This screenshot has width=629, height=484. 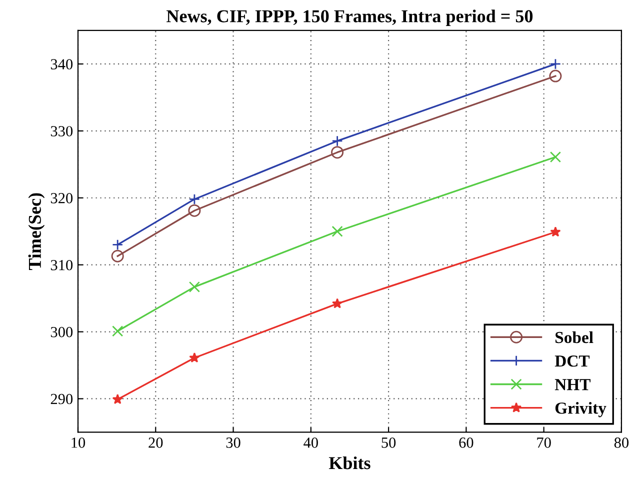 What do you see at coordinates (233, 443) in the screenshot?
I see `x-tick-label: 30` at bounding box center [233, 443].